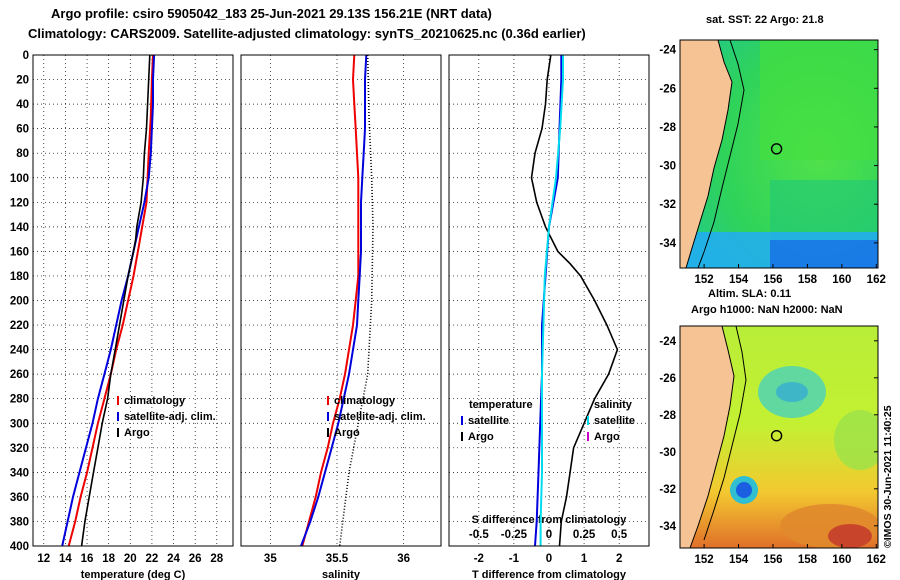  I want to click on x-tick-label: 28, so click(216, 559).